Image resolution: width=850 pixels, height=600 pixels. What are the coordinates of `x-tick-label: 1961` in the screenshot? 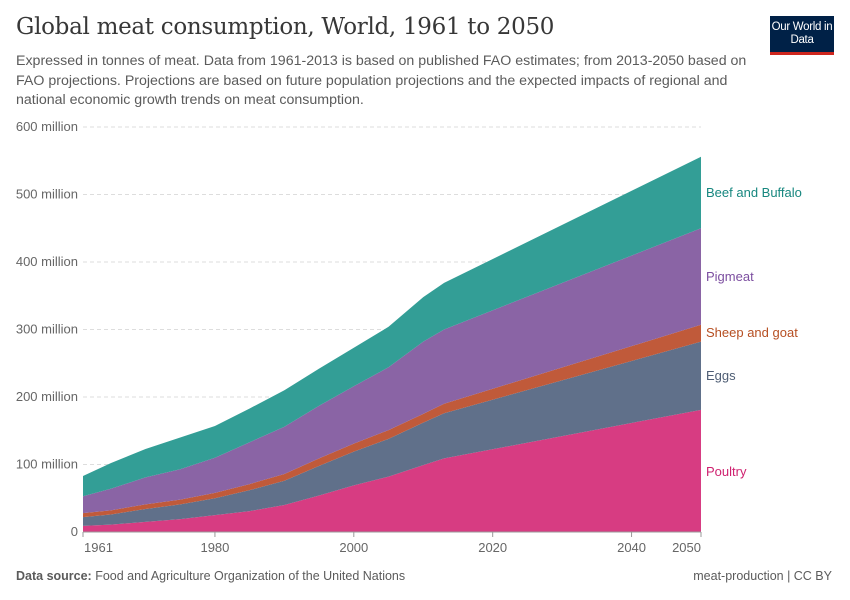 It's located at (98, 547).